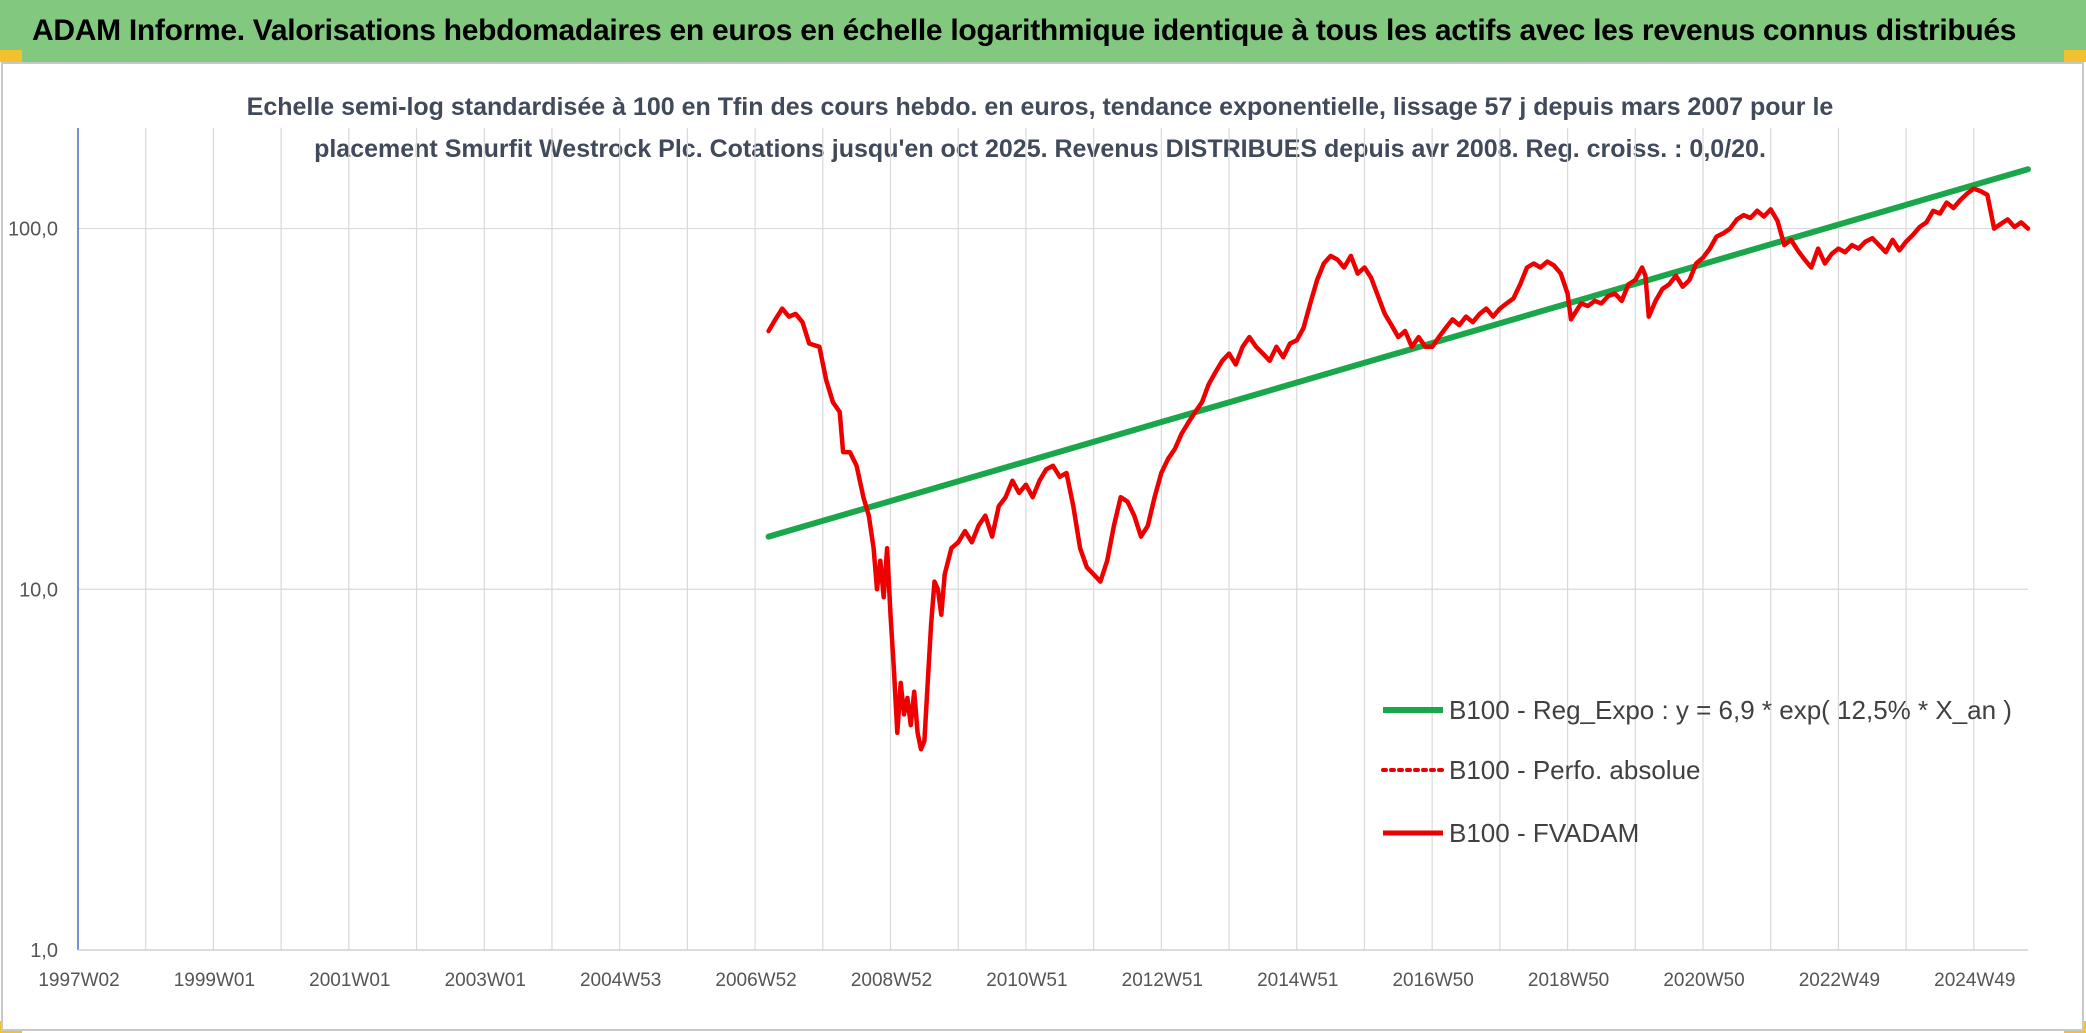 This screenshot has height=1033, width=2086. I want to click on y-tick-labels: 1,0 10,0 100,0, so click(33, 590).